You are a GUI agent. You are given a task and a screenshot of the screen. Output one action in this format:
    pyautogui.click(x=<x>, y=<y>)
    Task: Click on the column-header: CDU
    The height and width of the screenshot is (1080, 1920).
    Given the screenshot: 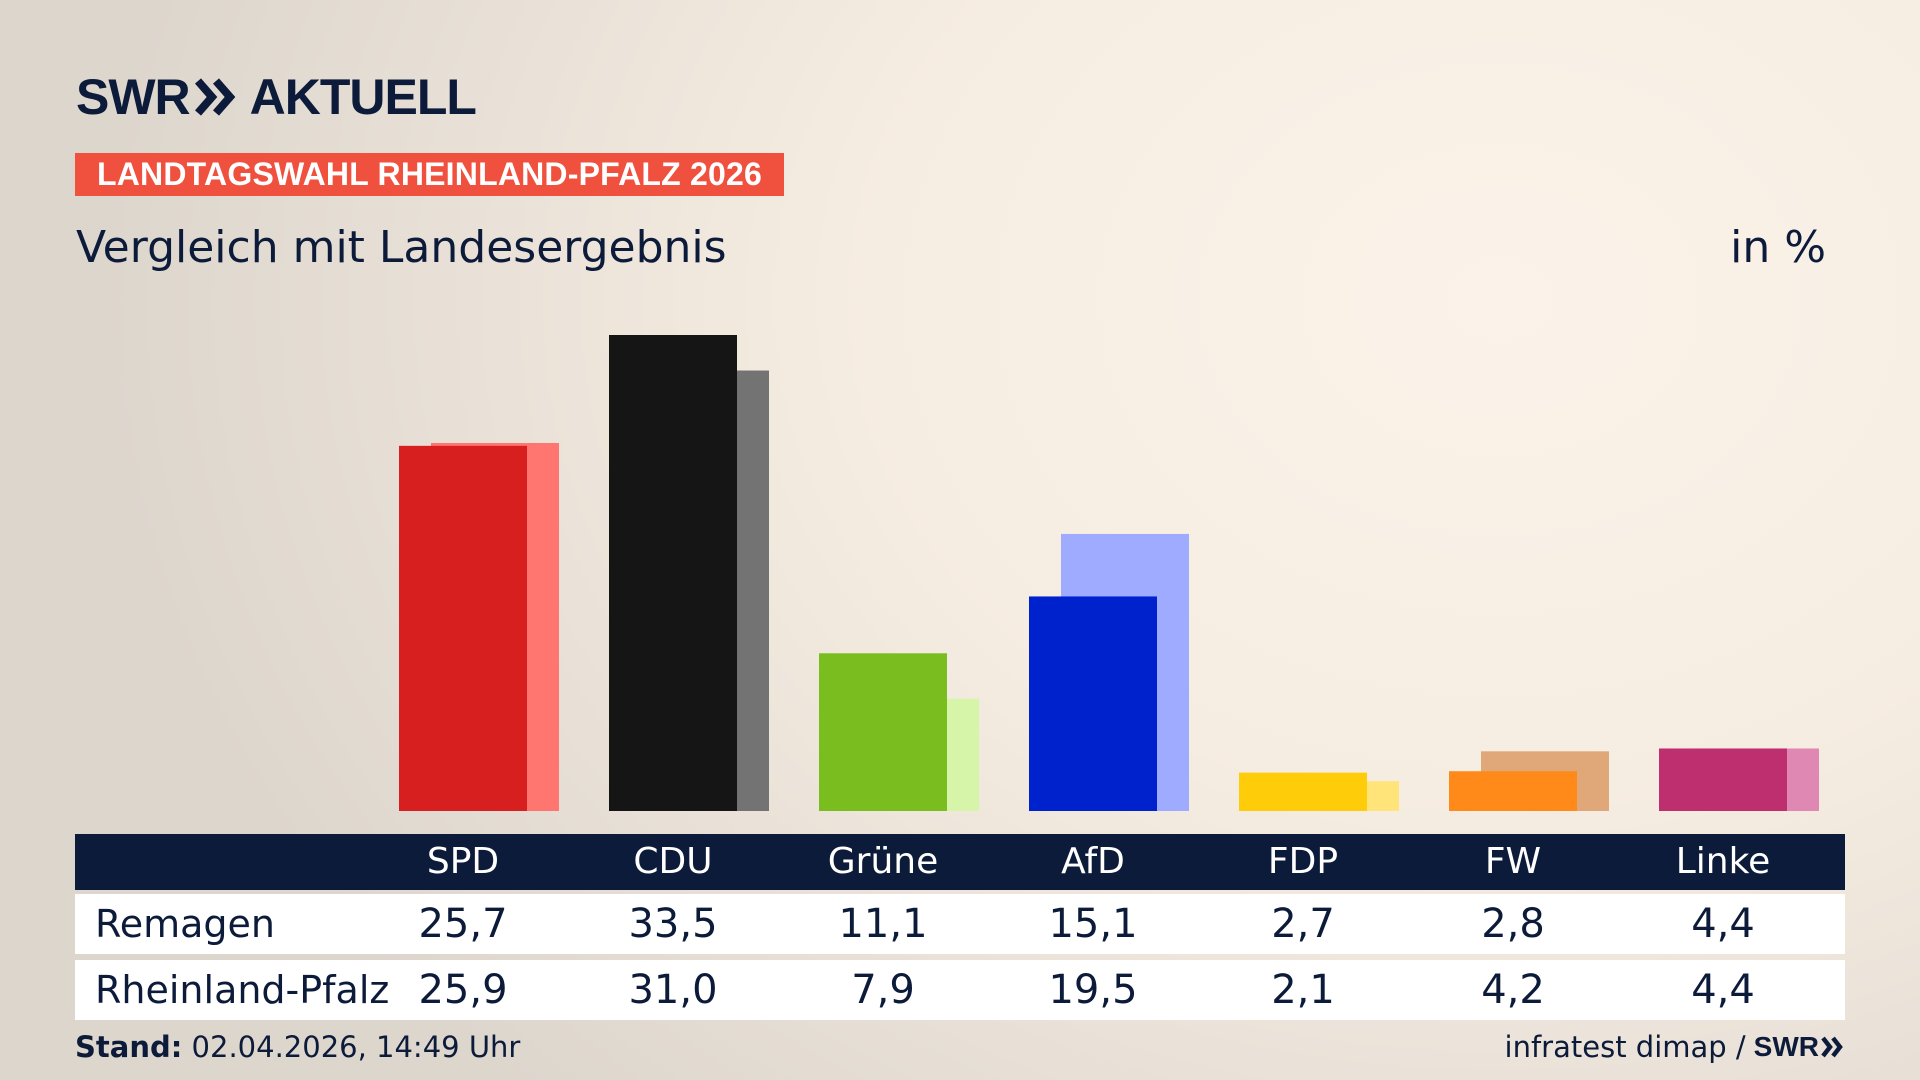 What is the action you would take?
    pyautogui.click(x=673, y=861)
    